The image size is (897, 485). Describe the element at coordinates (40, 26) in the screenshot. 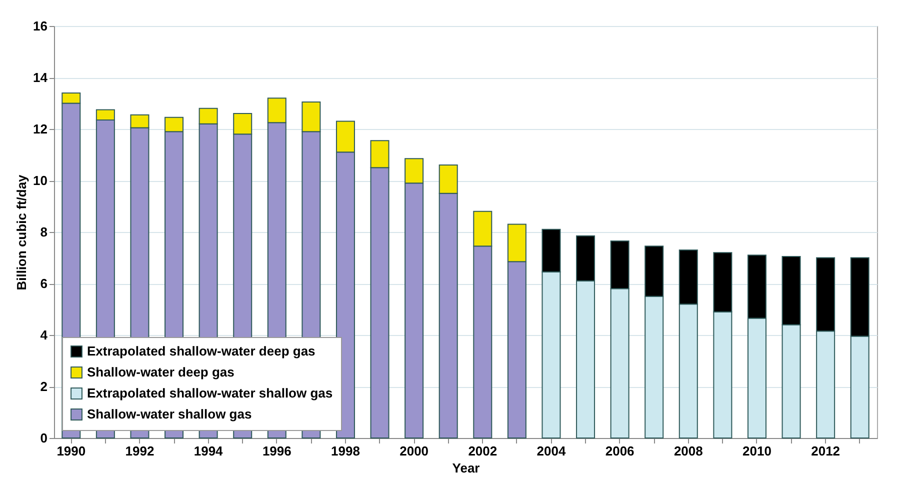

I see `y-tick-label: 16` at that location.